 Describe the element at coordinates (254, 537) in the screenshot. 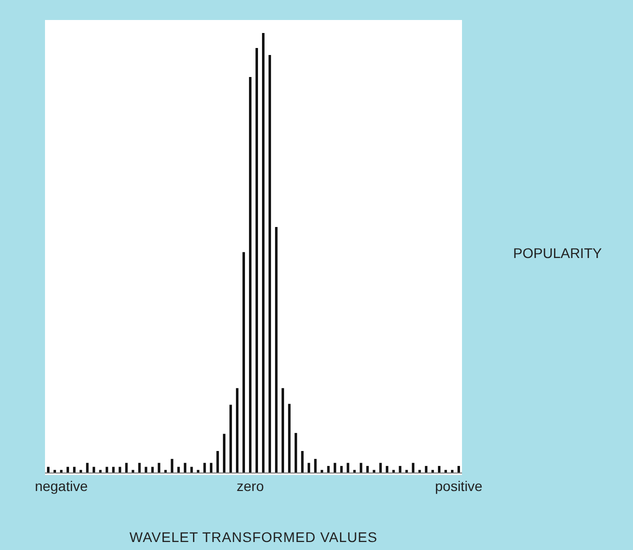

I see `x-axis-title: WAVELET TRANSFORMED VALUES` at that location.